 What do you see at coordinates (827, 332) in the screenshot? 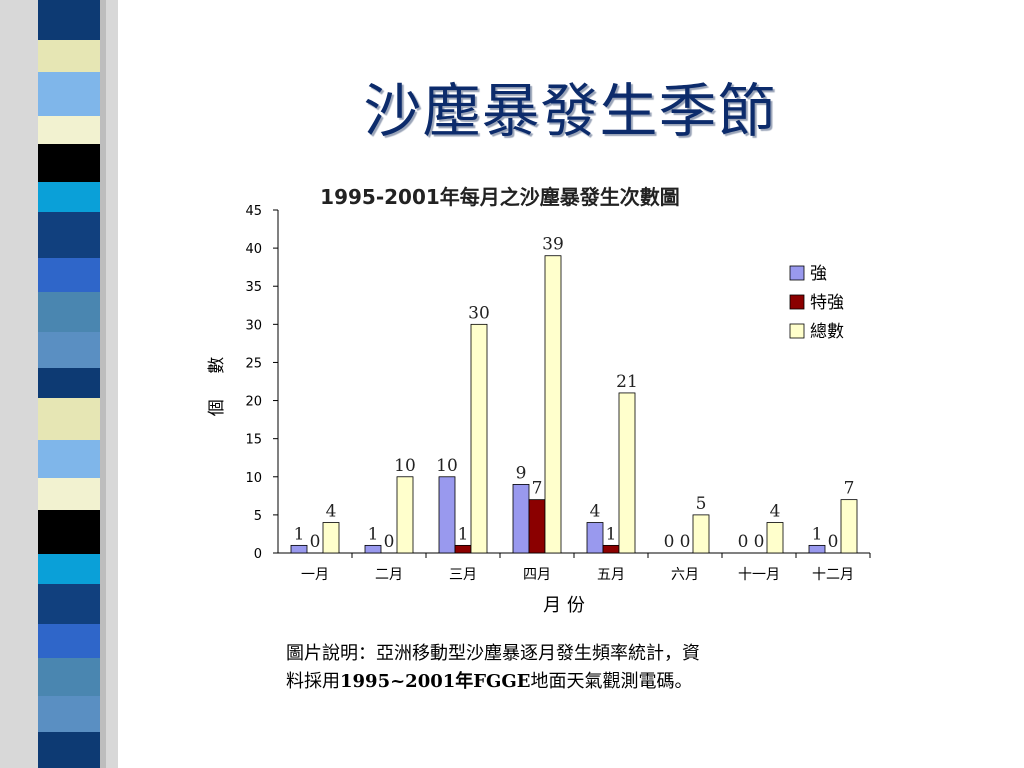
I see `legend-label: 總數` at bounding box center [827, 332].